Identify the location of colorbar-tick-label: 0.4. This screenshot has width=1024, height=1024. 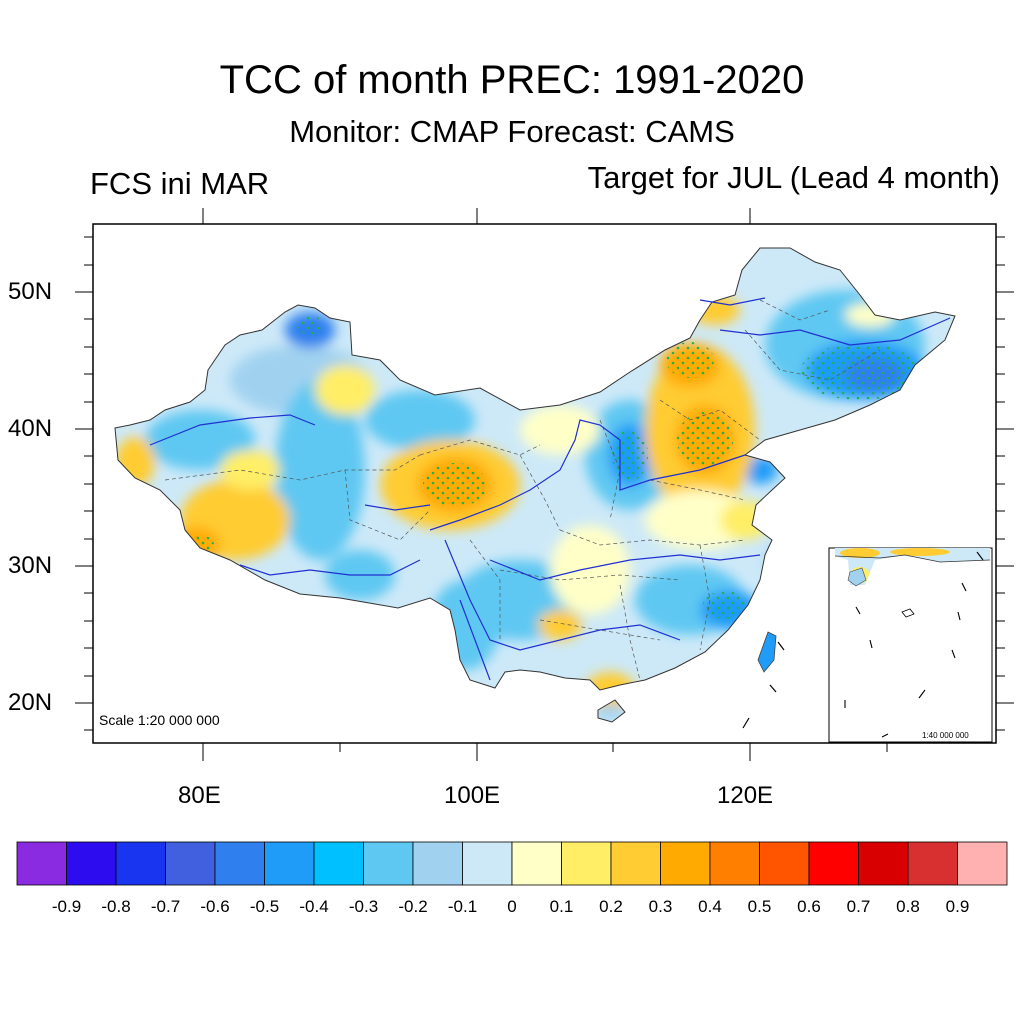
(710, 906).